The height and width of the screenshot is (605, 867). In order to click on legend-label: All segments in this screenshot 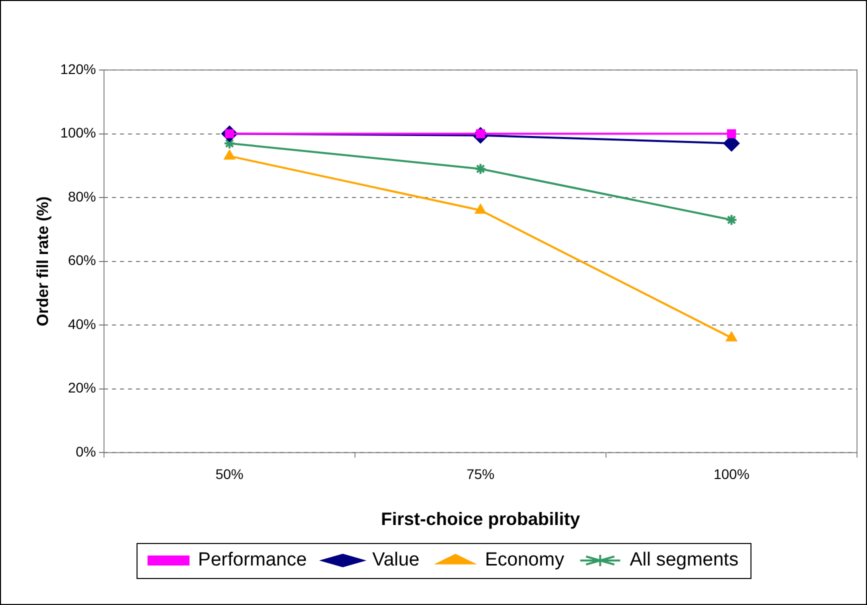, I will do `click(684, 560)`.